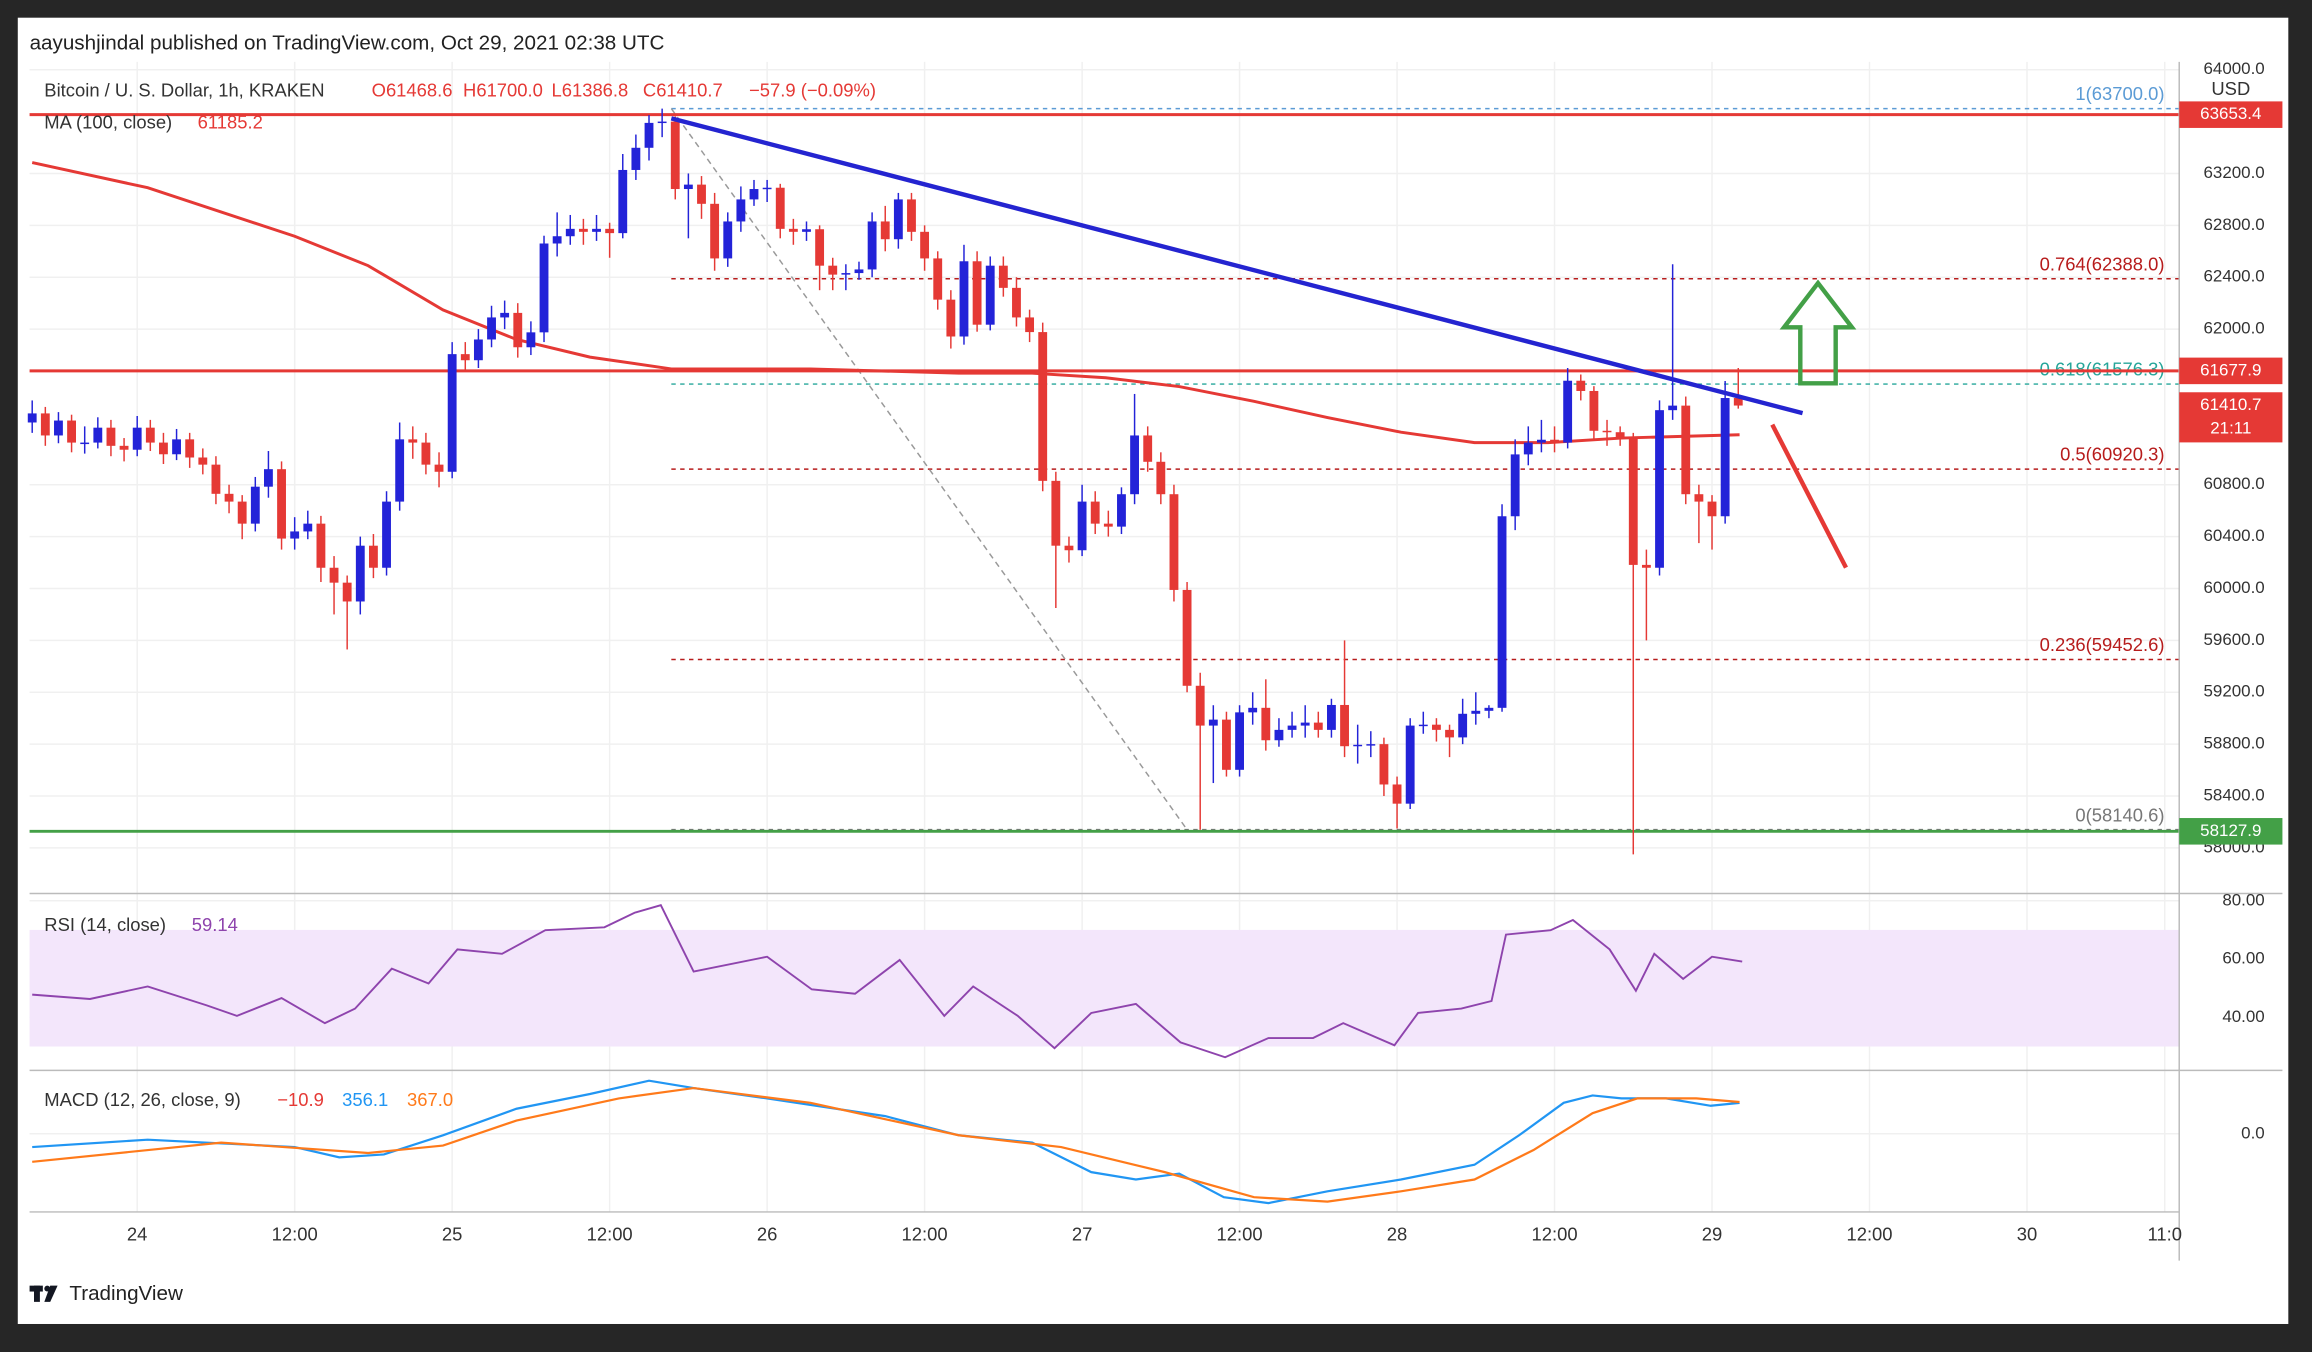 This screenshot has width=2312, height=1352. I want to click on fib-label: 0.618(61576.3), so click(2102, 369).